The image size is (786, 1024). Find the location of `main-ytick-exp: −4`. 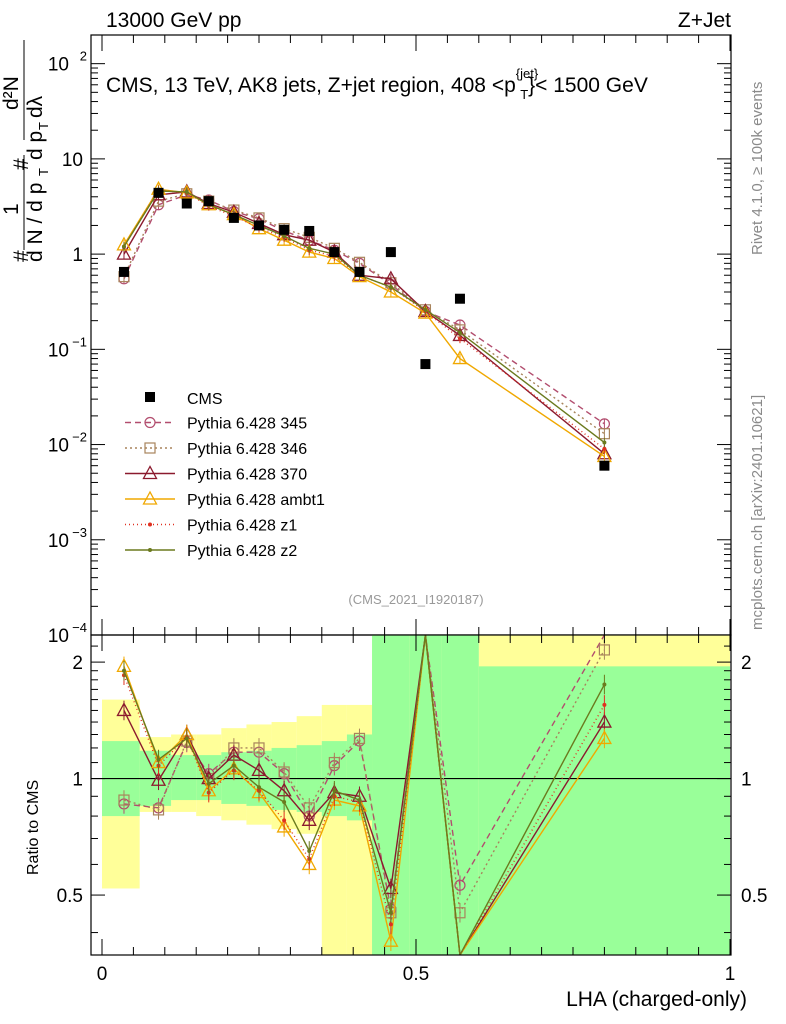

main-ytick-exp: −4 is located at coordinates (79, 627).